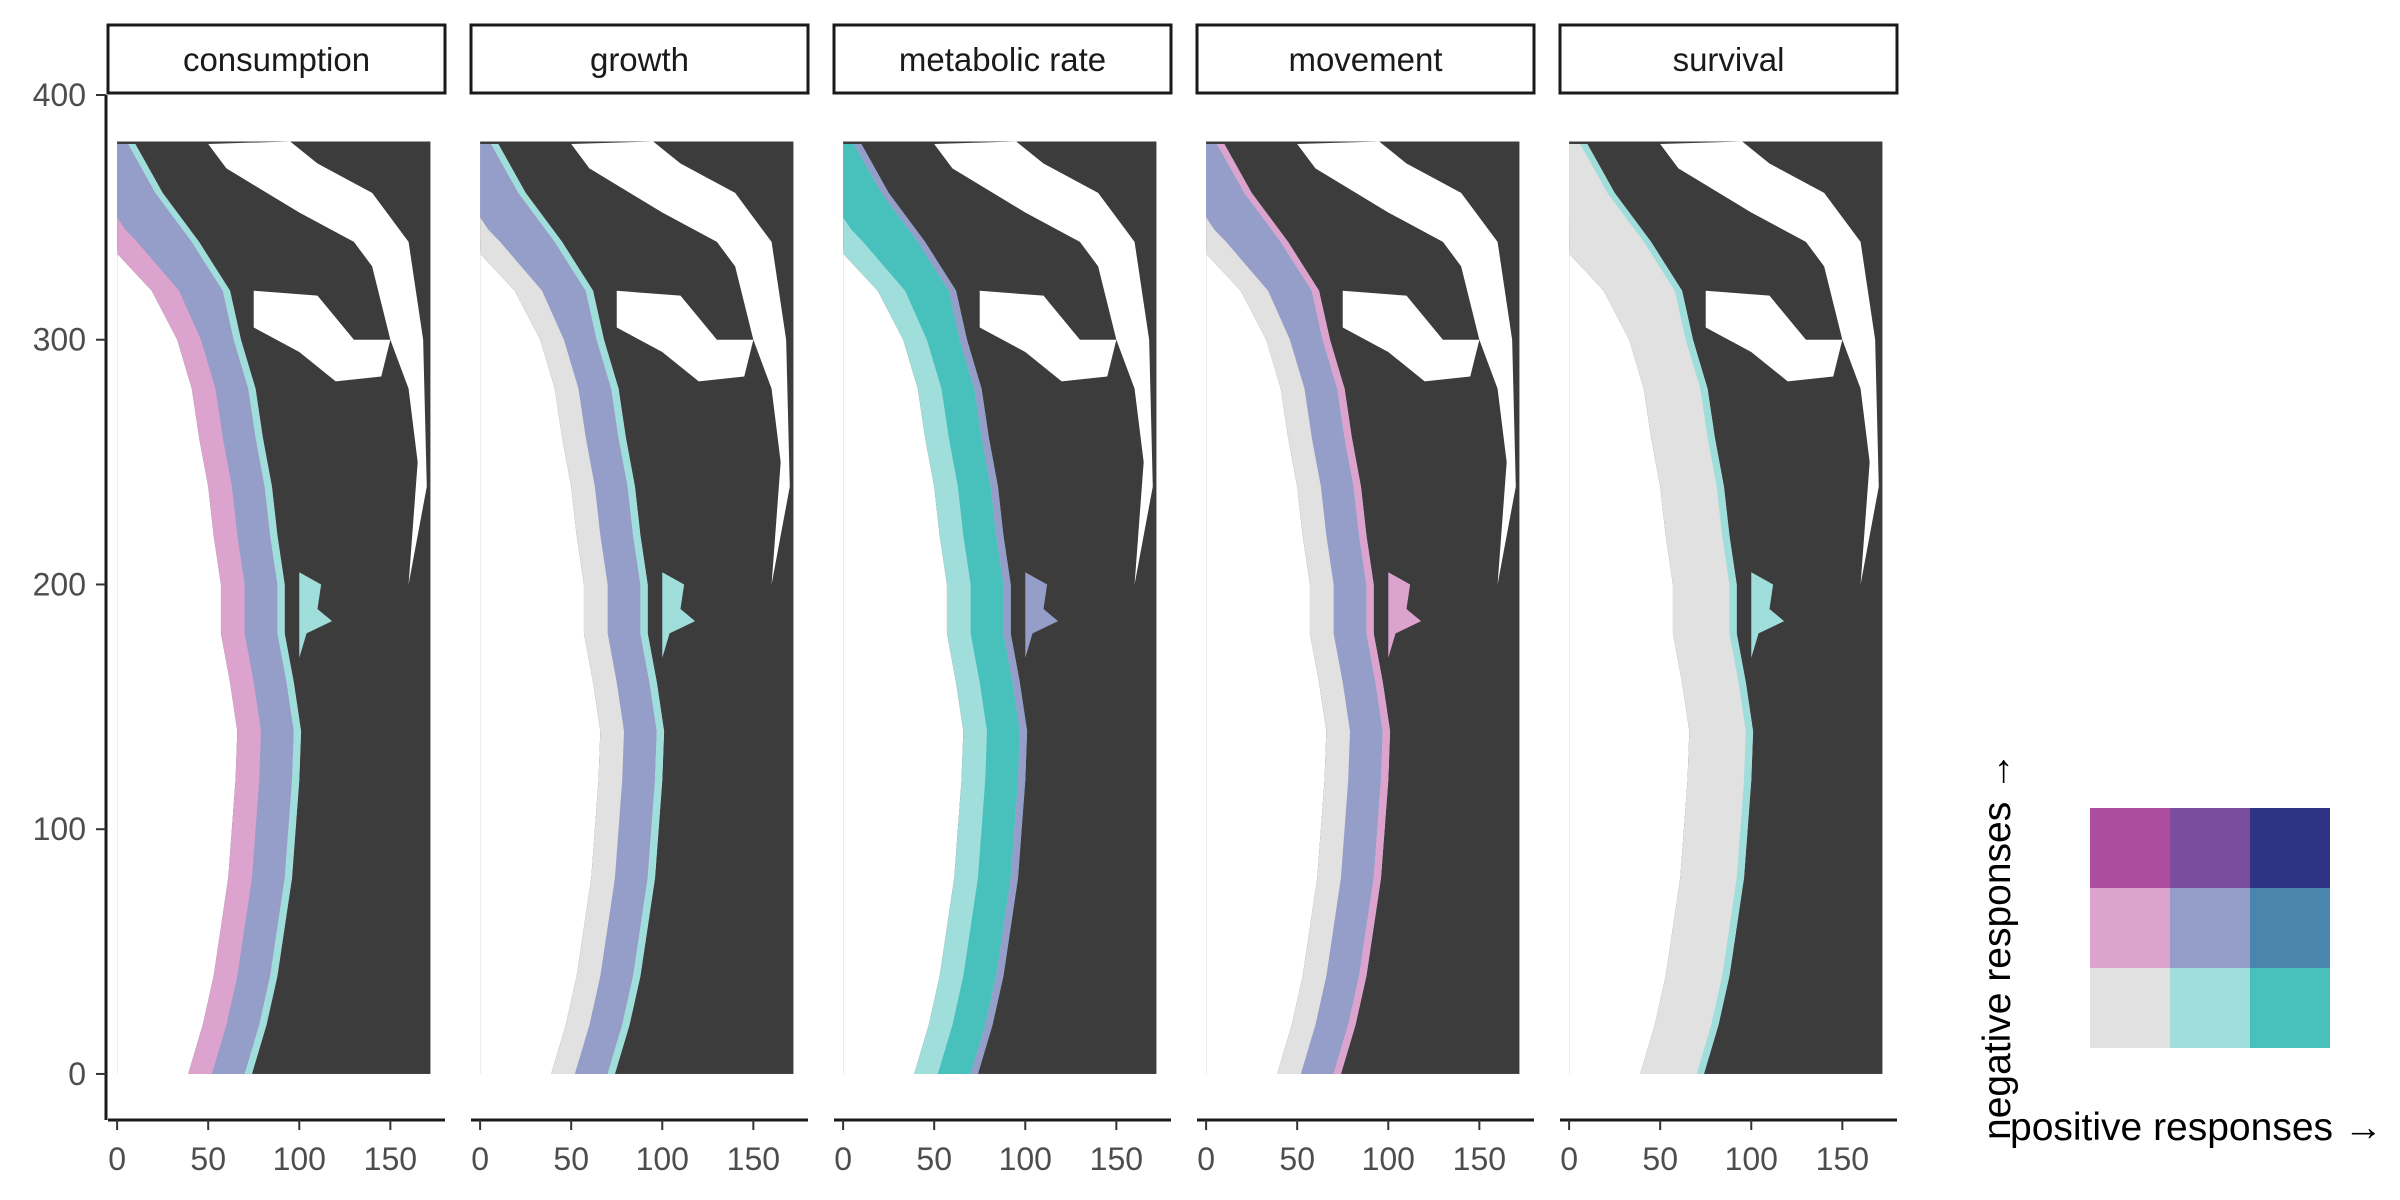 Image resolution: width=2400 pixels, height=1200 pixels. I want to click on panel-survival: survival 0 50 100 150, so click(1728, 600).